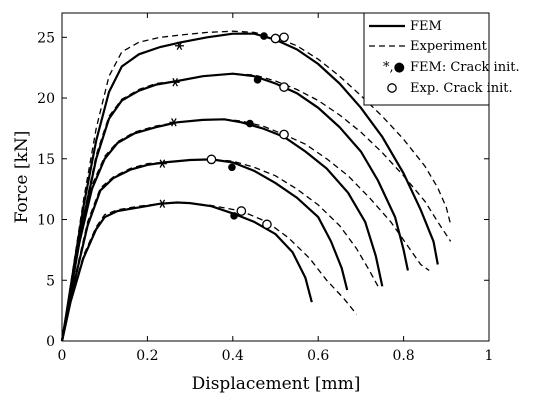 The width and height of the screenshot is (550, 408). What do you see at coordinates (394, 67) in the screenshot?
I see `legend-marker-symbols: *,●` at bounding box center [394, 67].